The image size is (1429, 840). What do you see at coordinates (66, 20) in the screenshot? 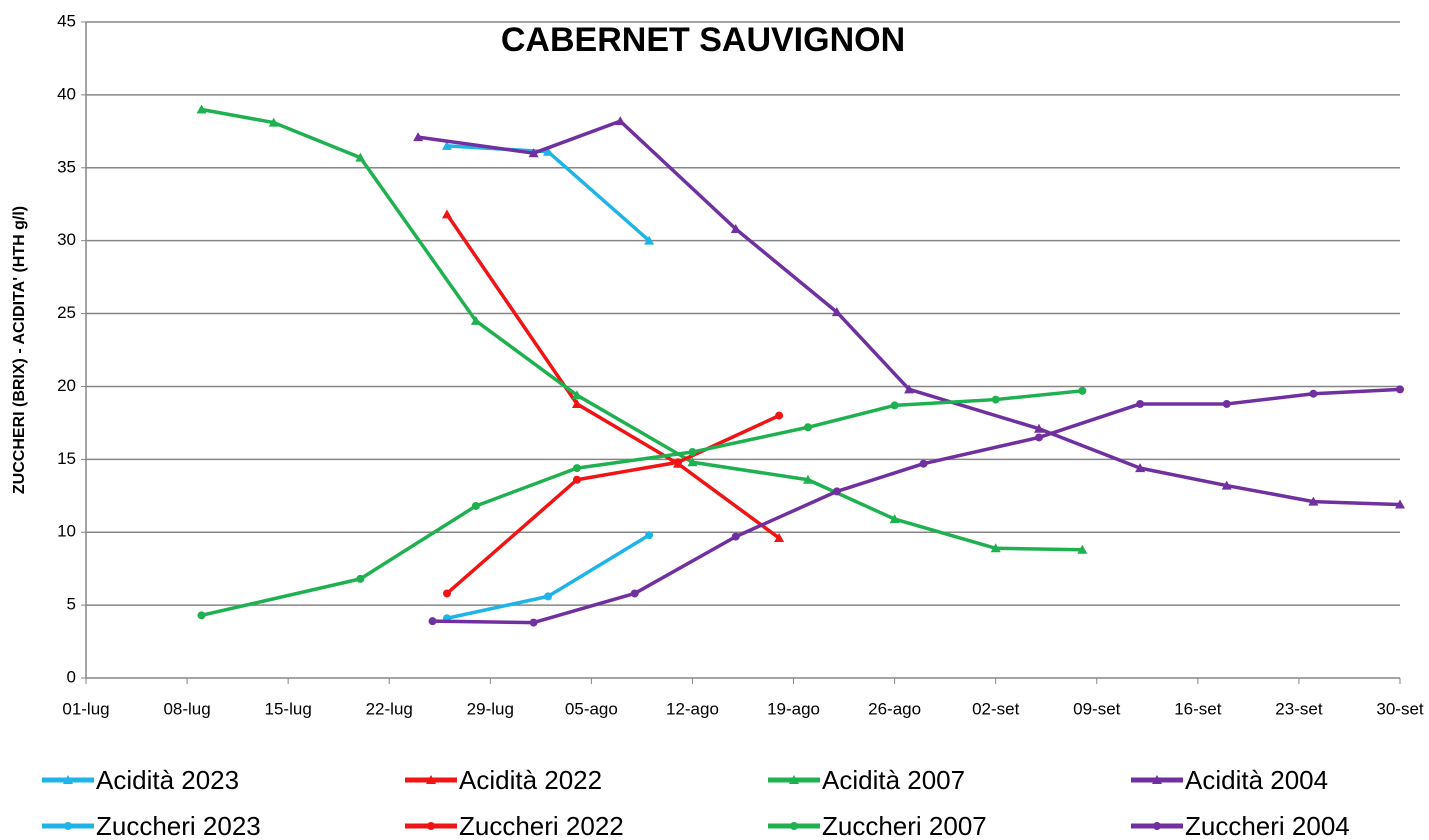
I see `y-tick-label: 45` at bounding box center [66, 20].